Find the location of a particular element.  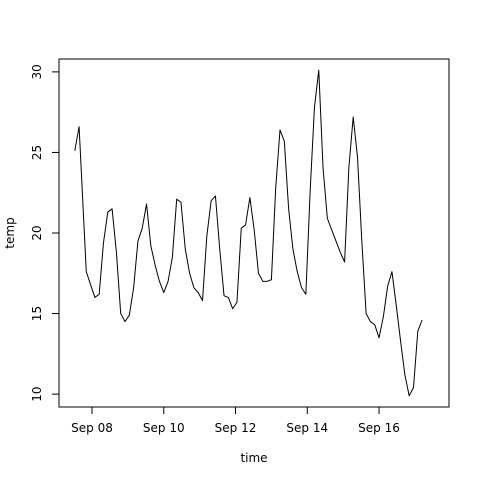

x-axis: Sep 08 Sep 10 Sep 12 Sep 14 Sep 16 is located at coordinates (235, 421).